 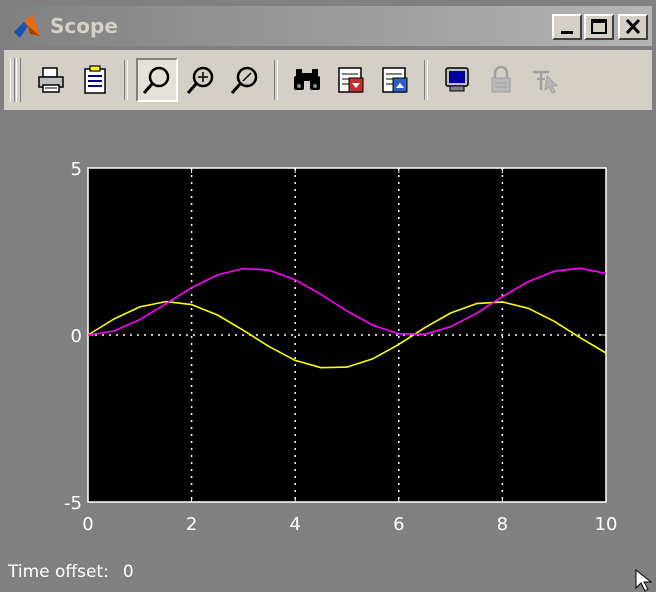 I want to click on restore-axes-icon, so click(x=395, y=80).